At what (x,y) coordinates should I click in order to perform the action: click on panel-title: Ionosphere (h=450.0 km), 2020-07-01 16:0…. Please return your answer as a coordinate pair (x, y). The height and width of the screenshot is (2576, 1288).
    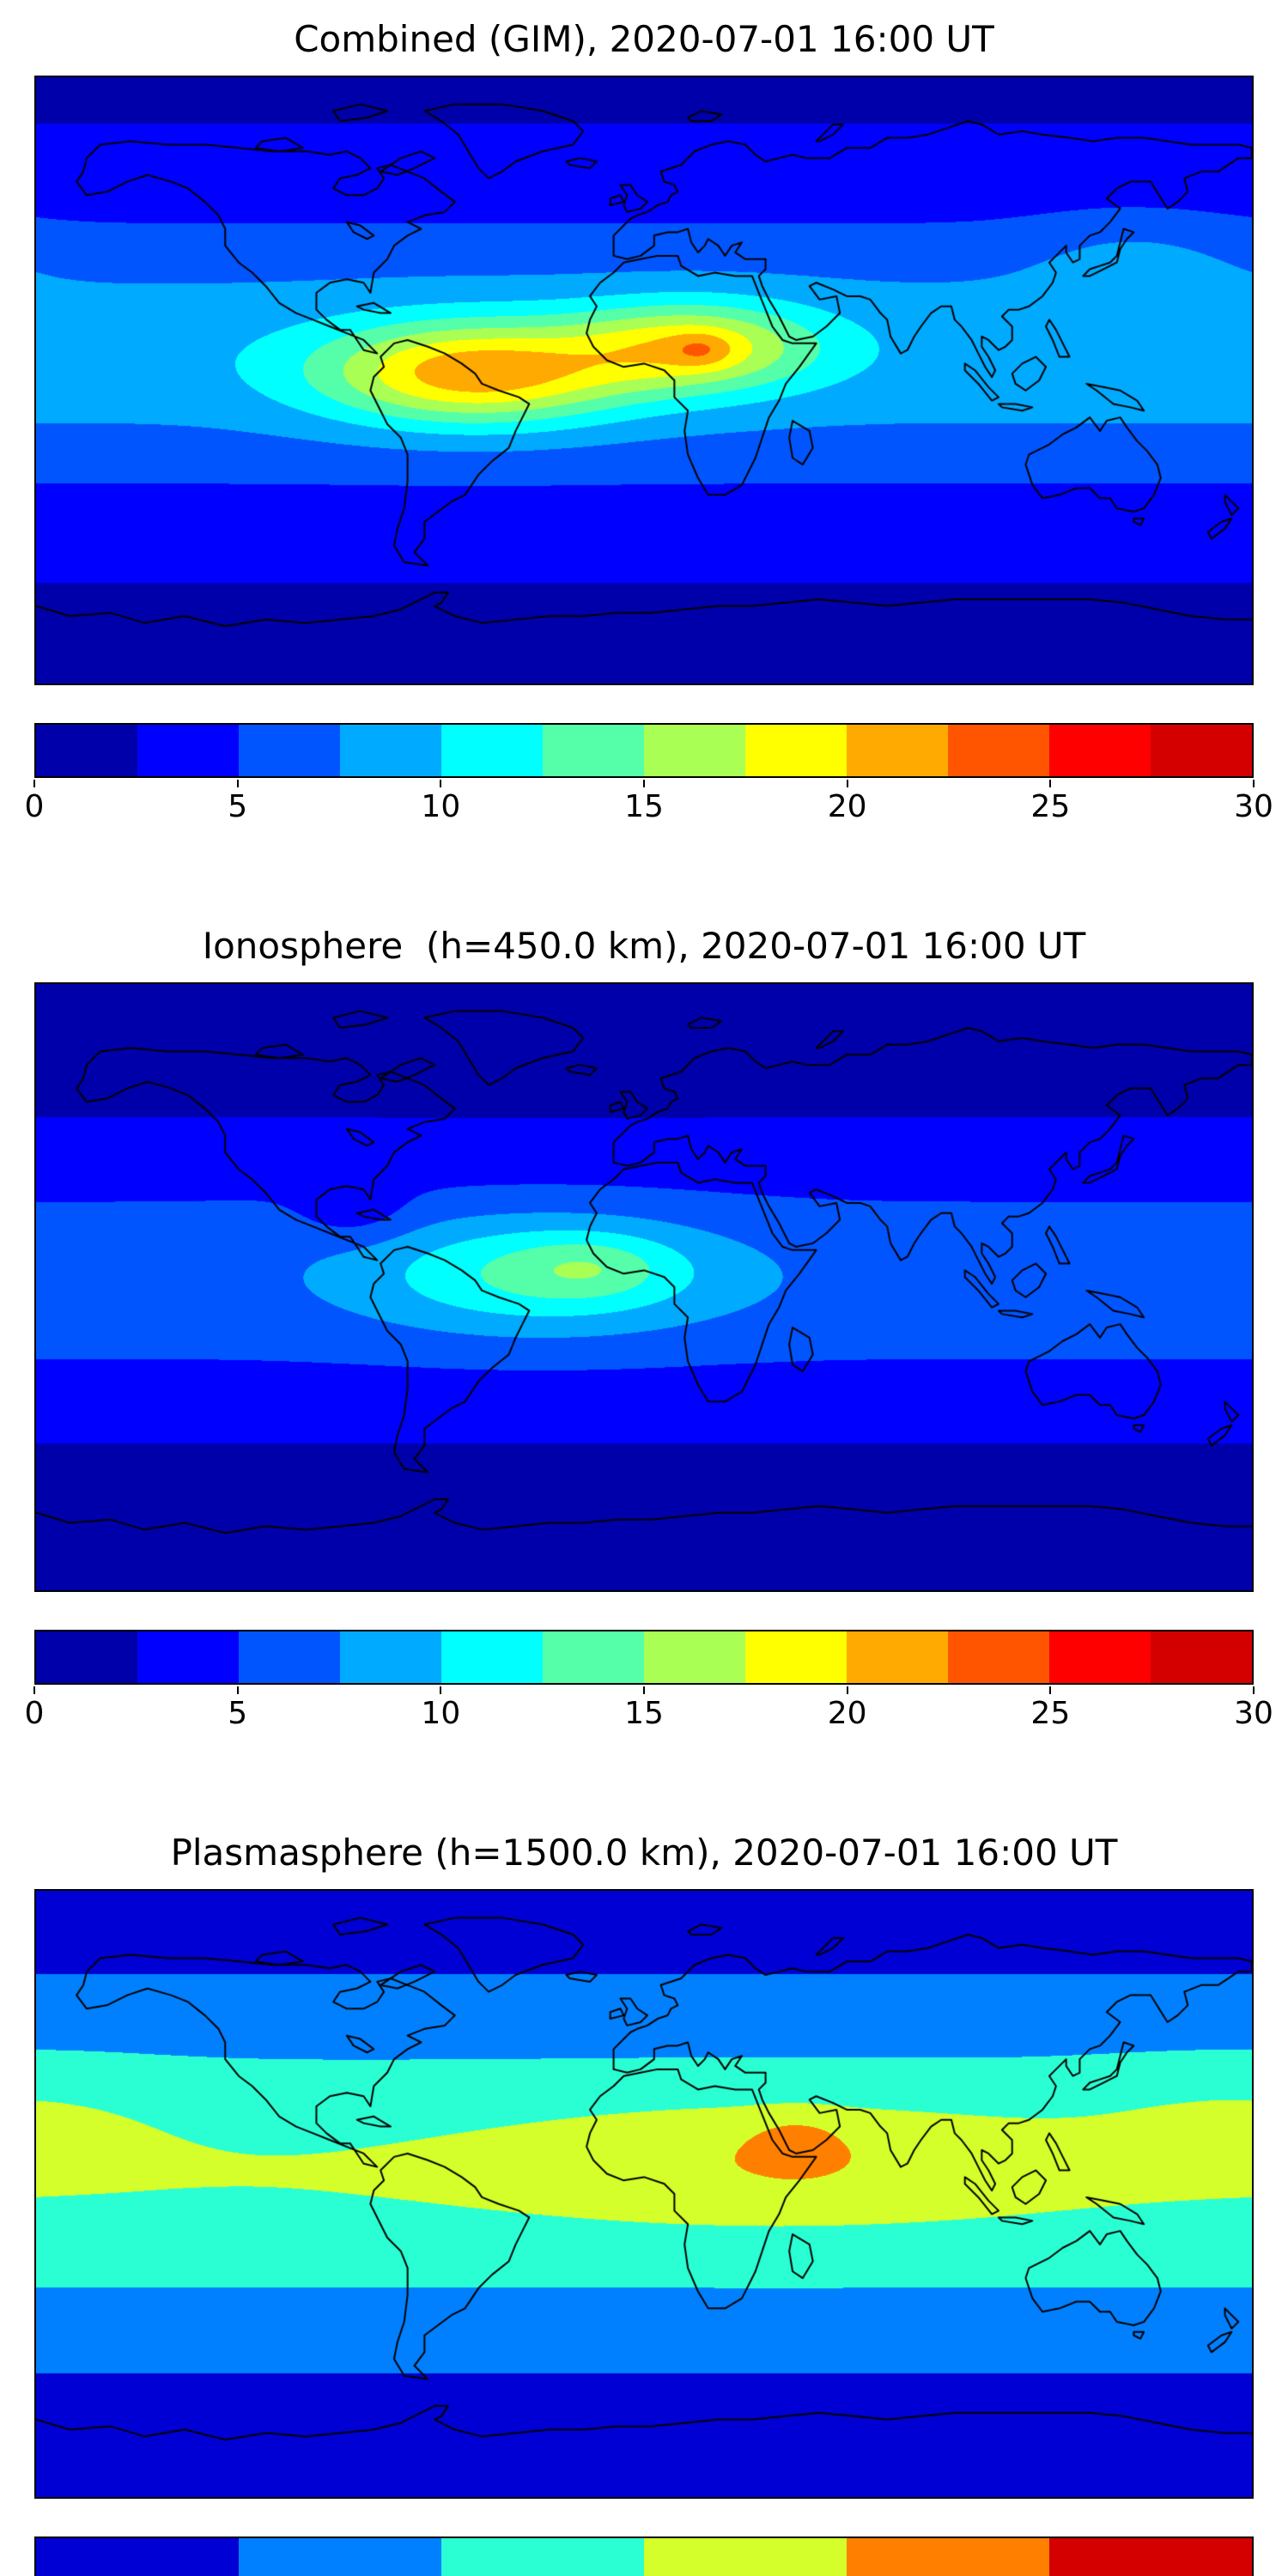
    Looking at the image, I should click on (644, 946).